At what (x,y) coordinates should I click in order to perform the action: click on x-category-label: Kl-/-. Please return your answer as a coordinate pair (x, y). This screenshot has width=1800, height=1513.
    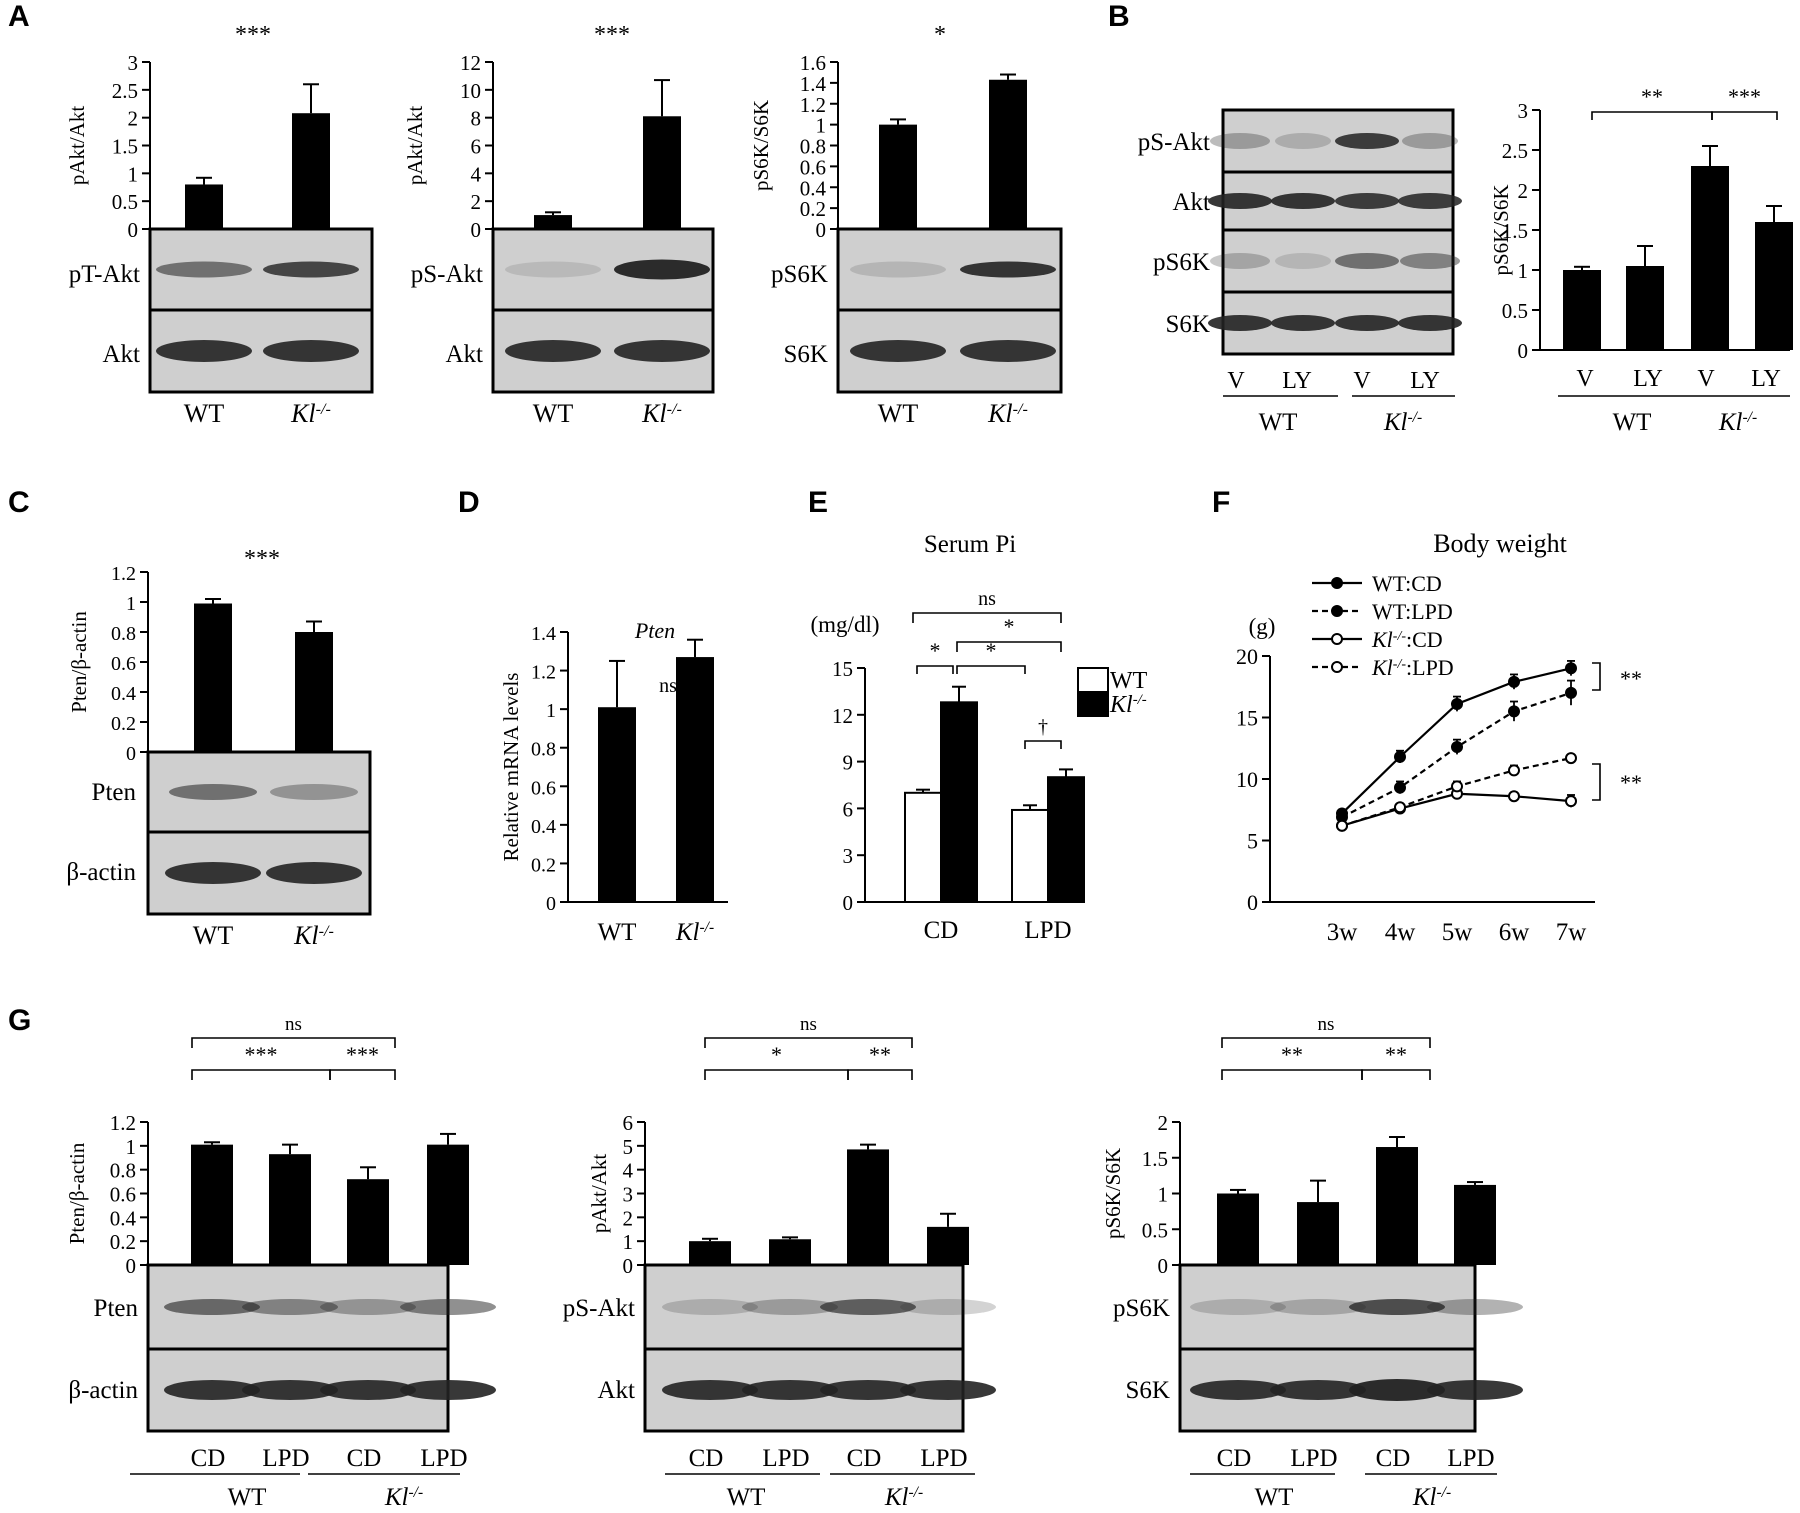
    Looking at the image, I should click on (661, 413).